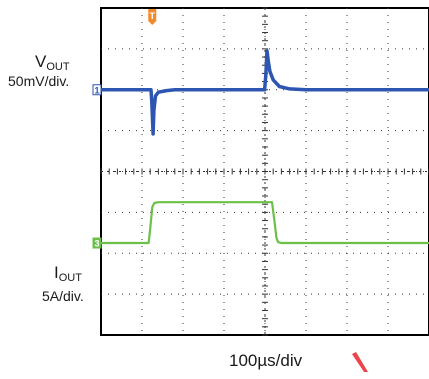 The height and width of the screenshot is (379, 429). What do you see at coordinates (265, 223) in the screenshot?
I see `iout-trace` at bounding box center [265, 223].